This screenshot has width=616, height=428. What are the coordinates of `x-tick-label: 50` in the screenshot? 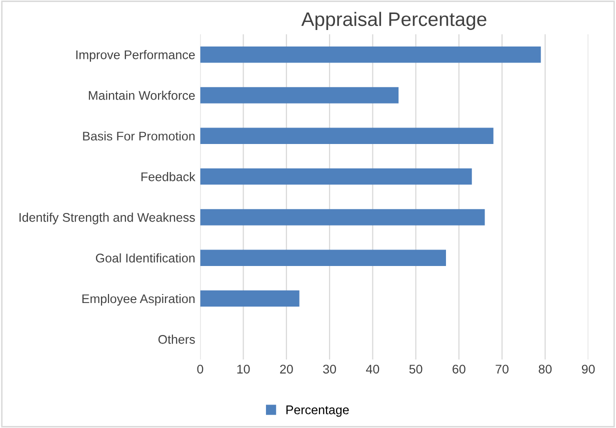 It's located at (415, 369).